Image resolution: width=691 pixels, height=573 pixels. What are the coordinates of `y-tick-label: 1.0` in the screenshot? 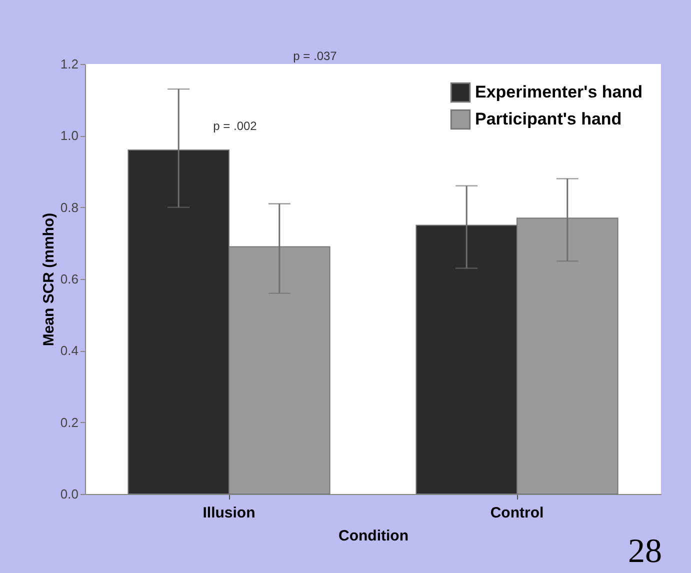 It's located at (69, 136).